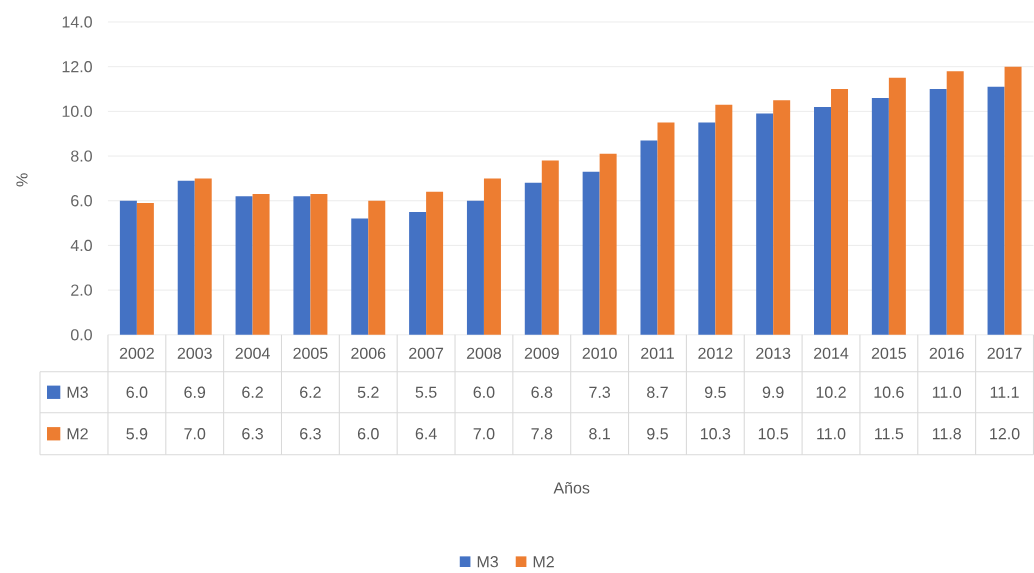 This screenshot has width=1034, height=573. What do you see at coordinates (81, 335) in the screenshot?
I see `y-tick-label: 0.0` at bounding box center [81, 335].